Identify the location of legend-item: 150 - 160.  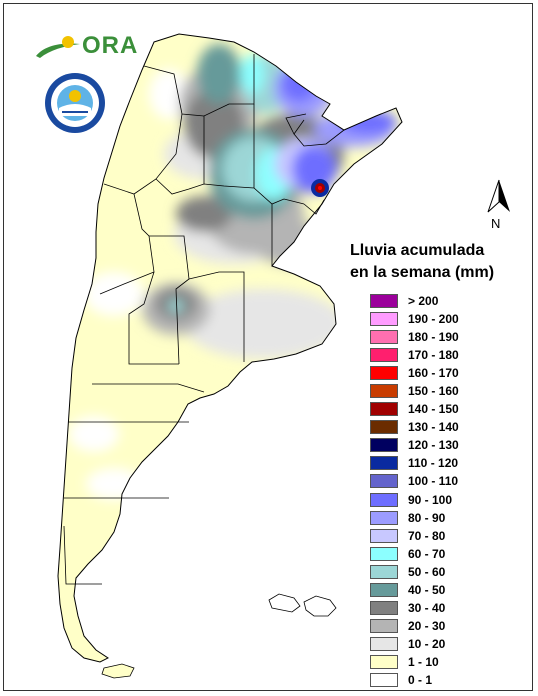
(450, 391).